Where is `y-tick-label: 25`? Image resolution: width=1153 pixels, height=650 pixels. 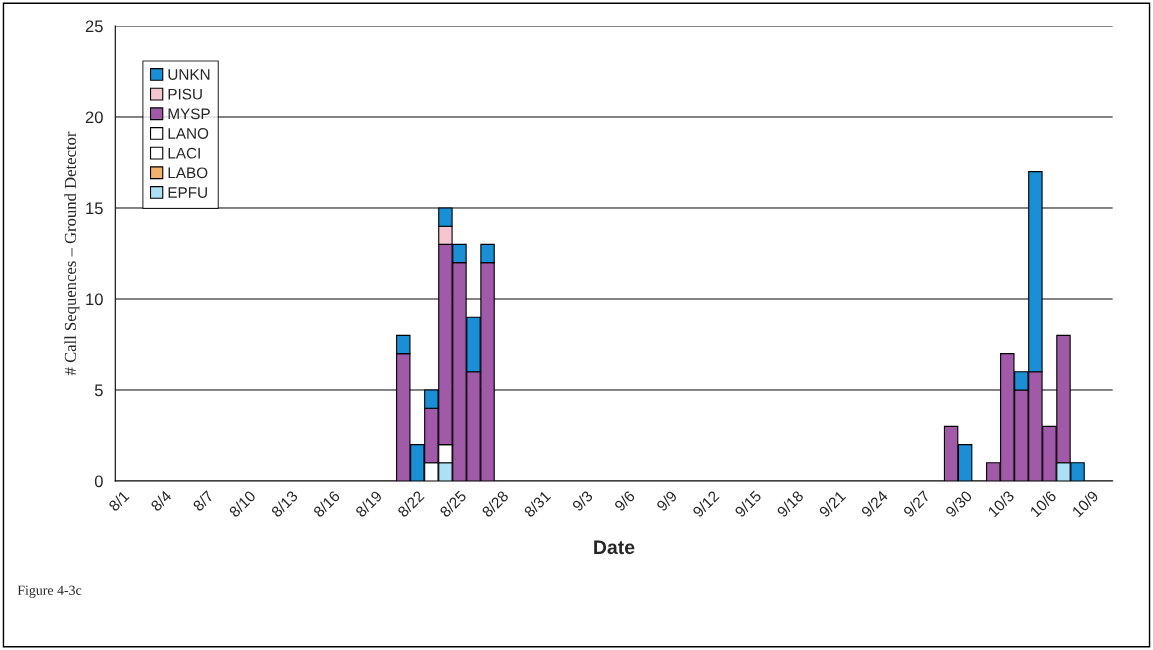 y-tick-label: 25 is located at coordinates (94, 26).